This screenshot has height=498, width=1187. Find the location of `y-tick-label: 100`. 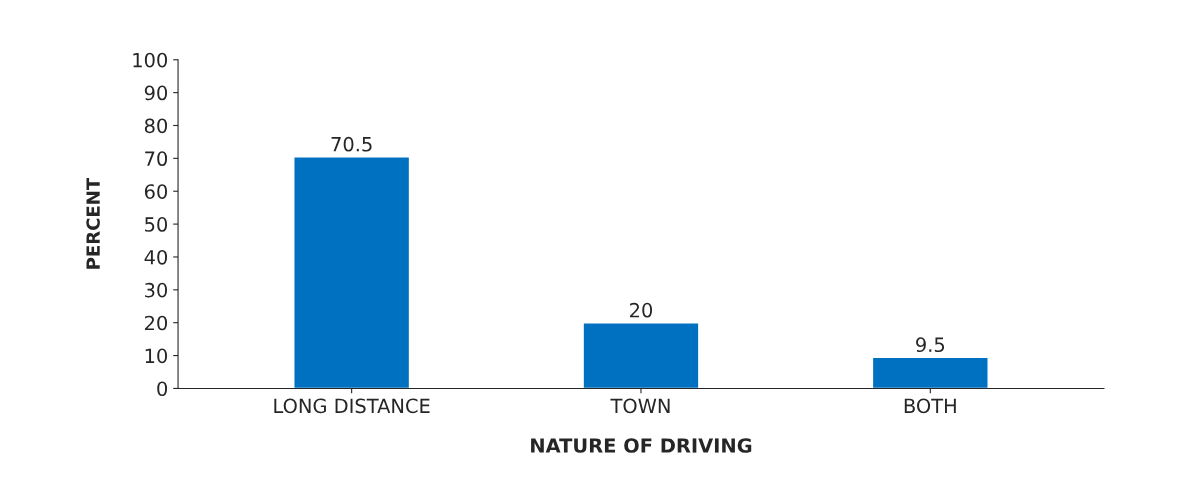

y-tick-label: 100 is located at coordinates (150, 60).